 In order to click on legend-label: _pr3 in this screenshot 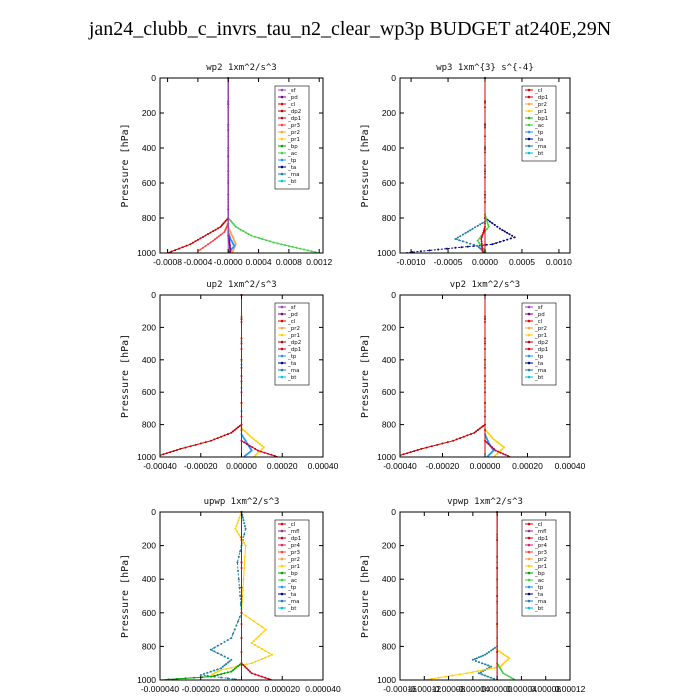, I will do `click(294, 553)`.